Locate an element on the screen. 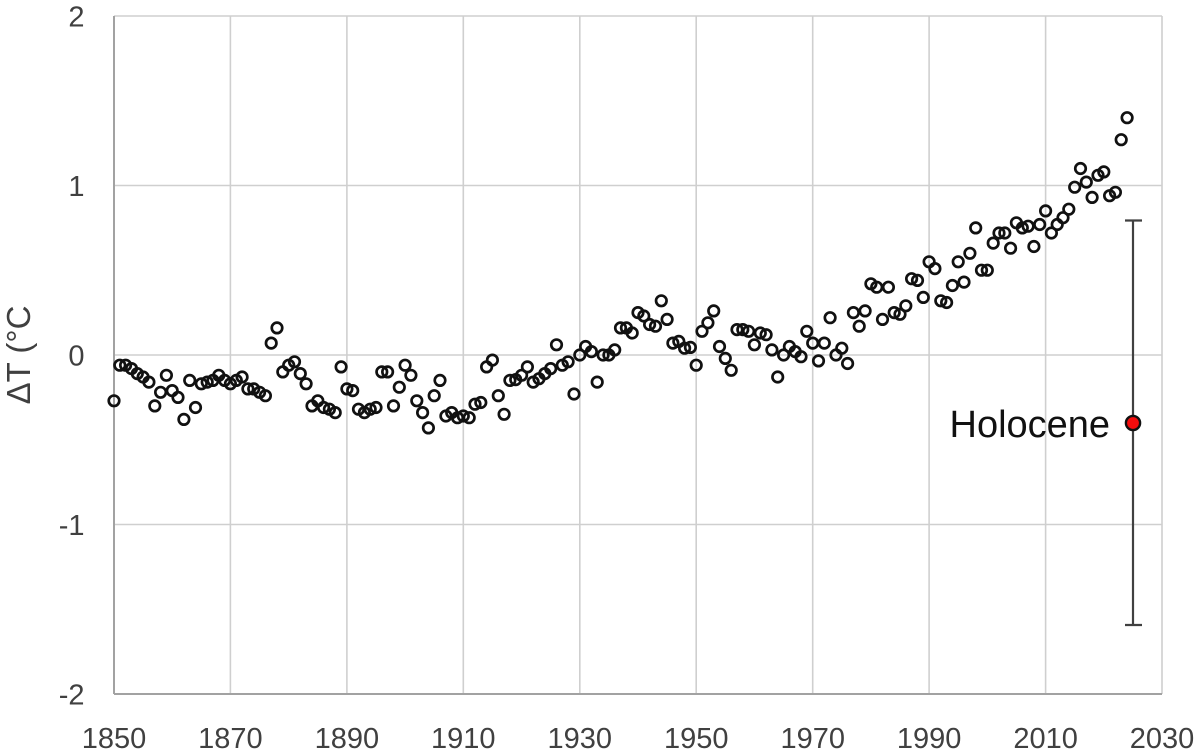 Image resolution: width=1200 pixels, height=753 pixels. svg-text: 1930 is located at coordinates (580, 738).